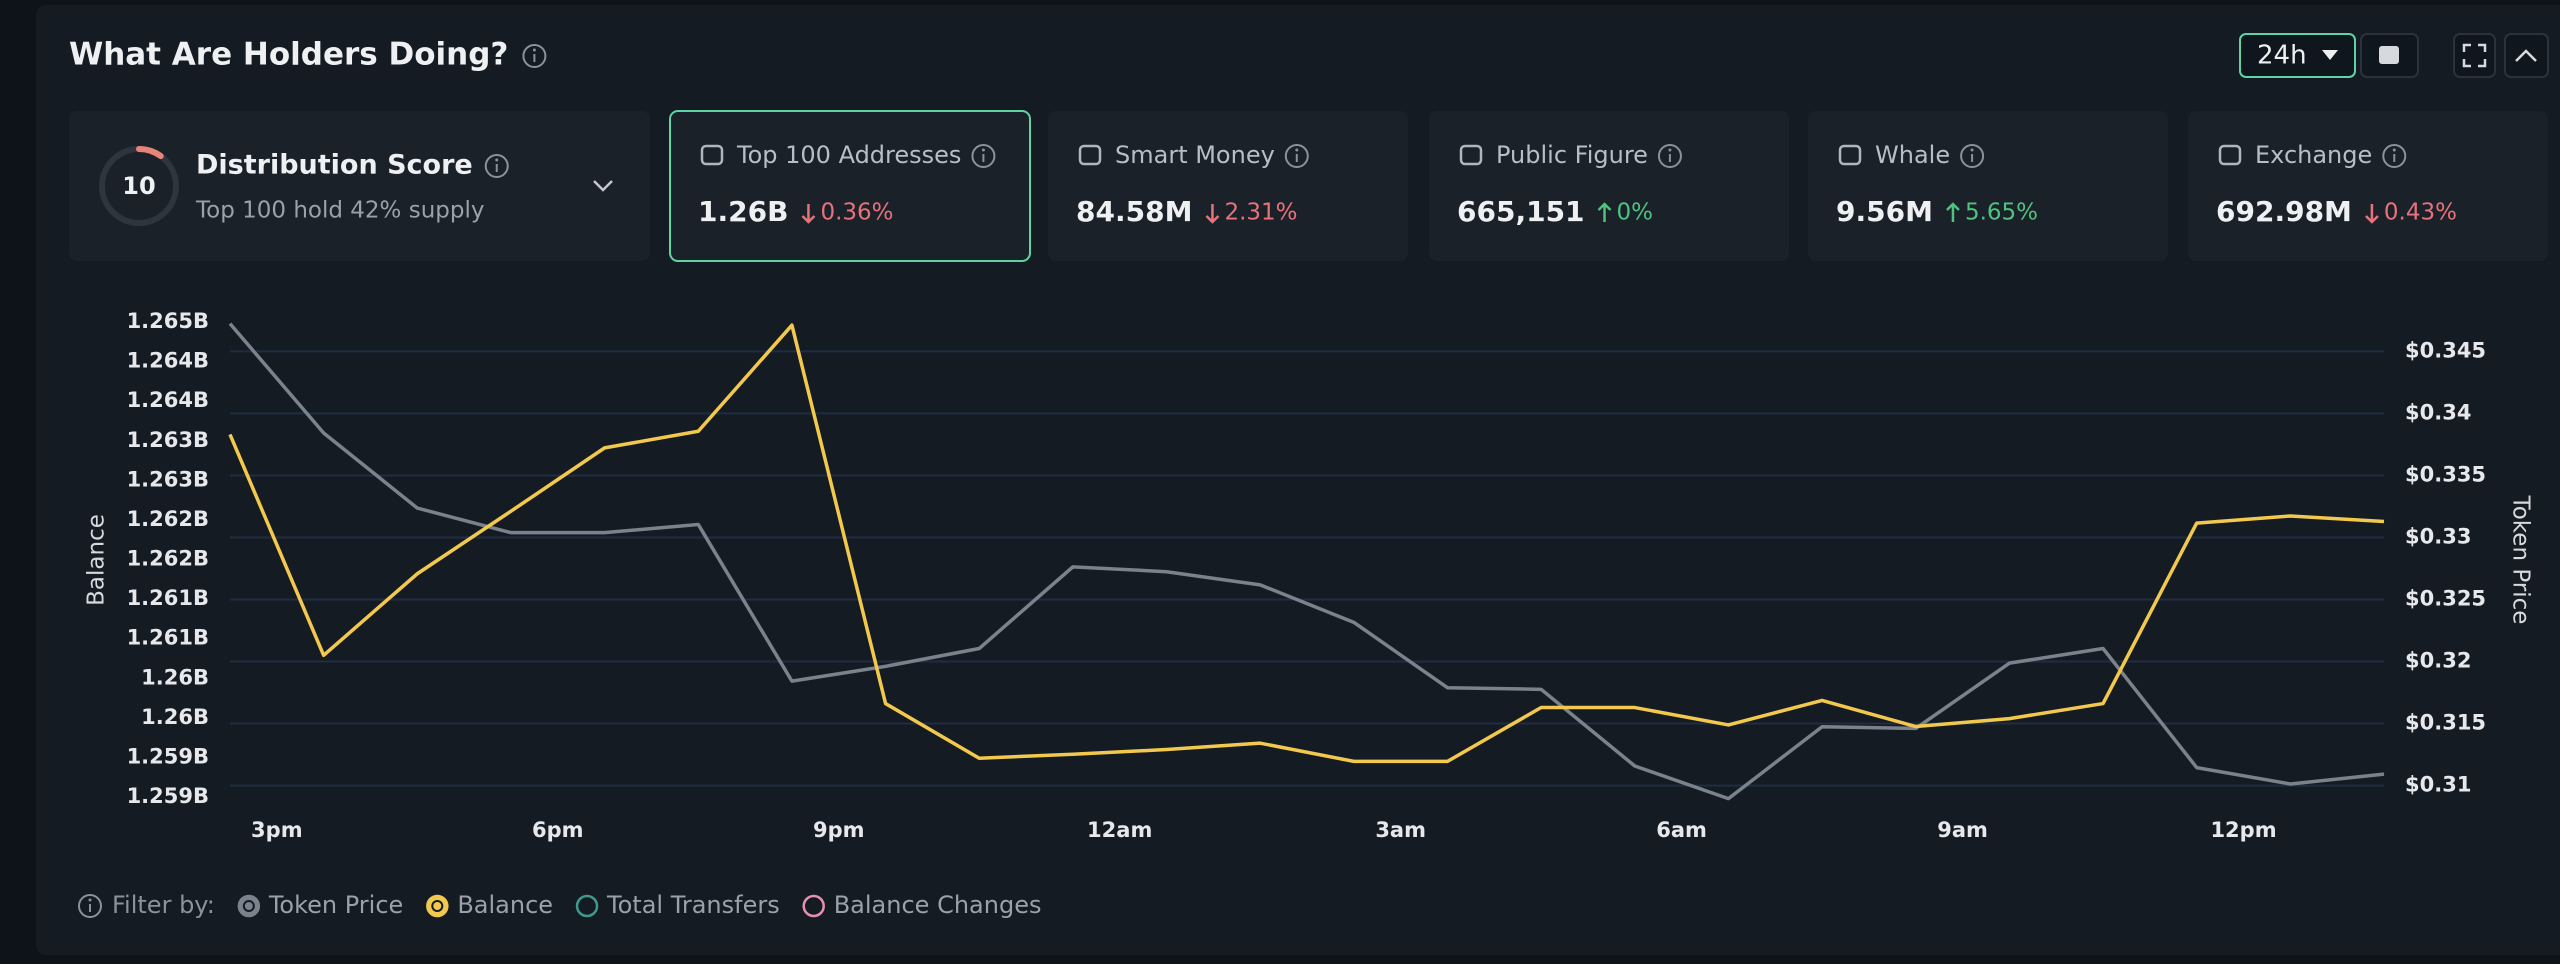 This screenshot has height=964, width=2560. What do you see at coordinates (1195, 155) in the screenshot?
I see `card-label: Smart Money` at bounding box center [1195, 155].